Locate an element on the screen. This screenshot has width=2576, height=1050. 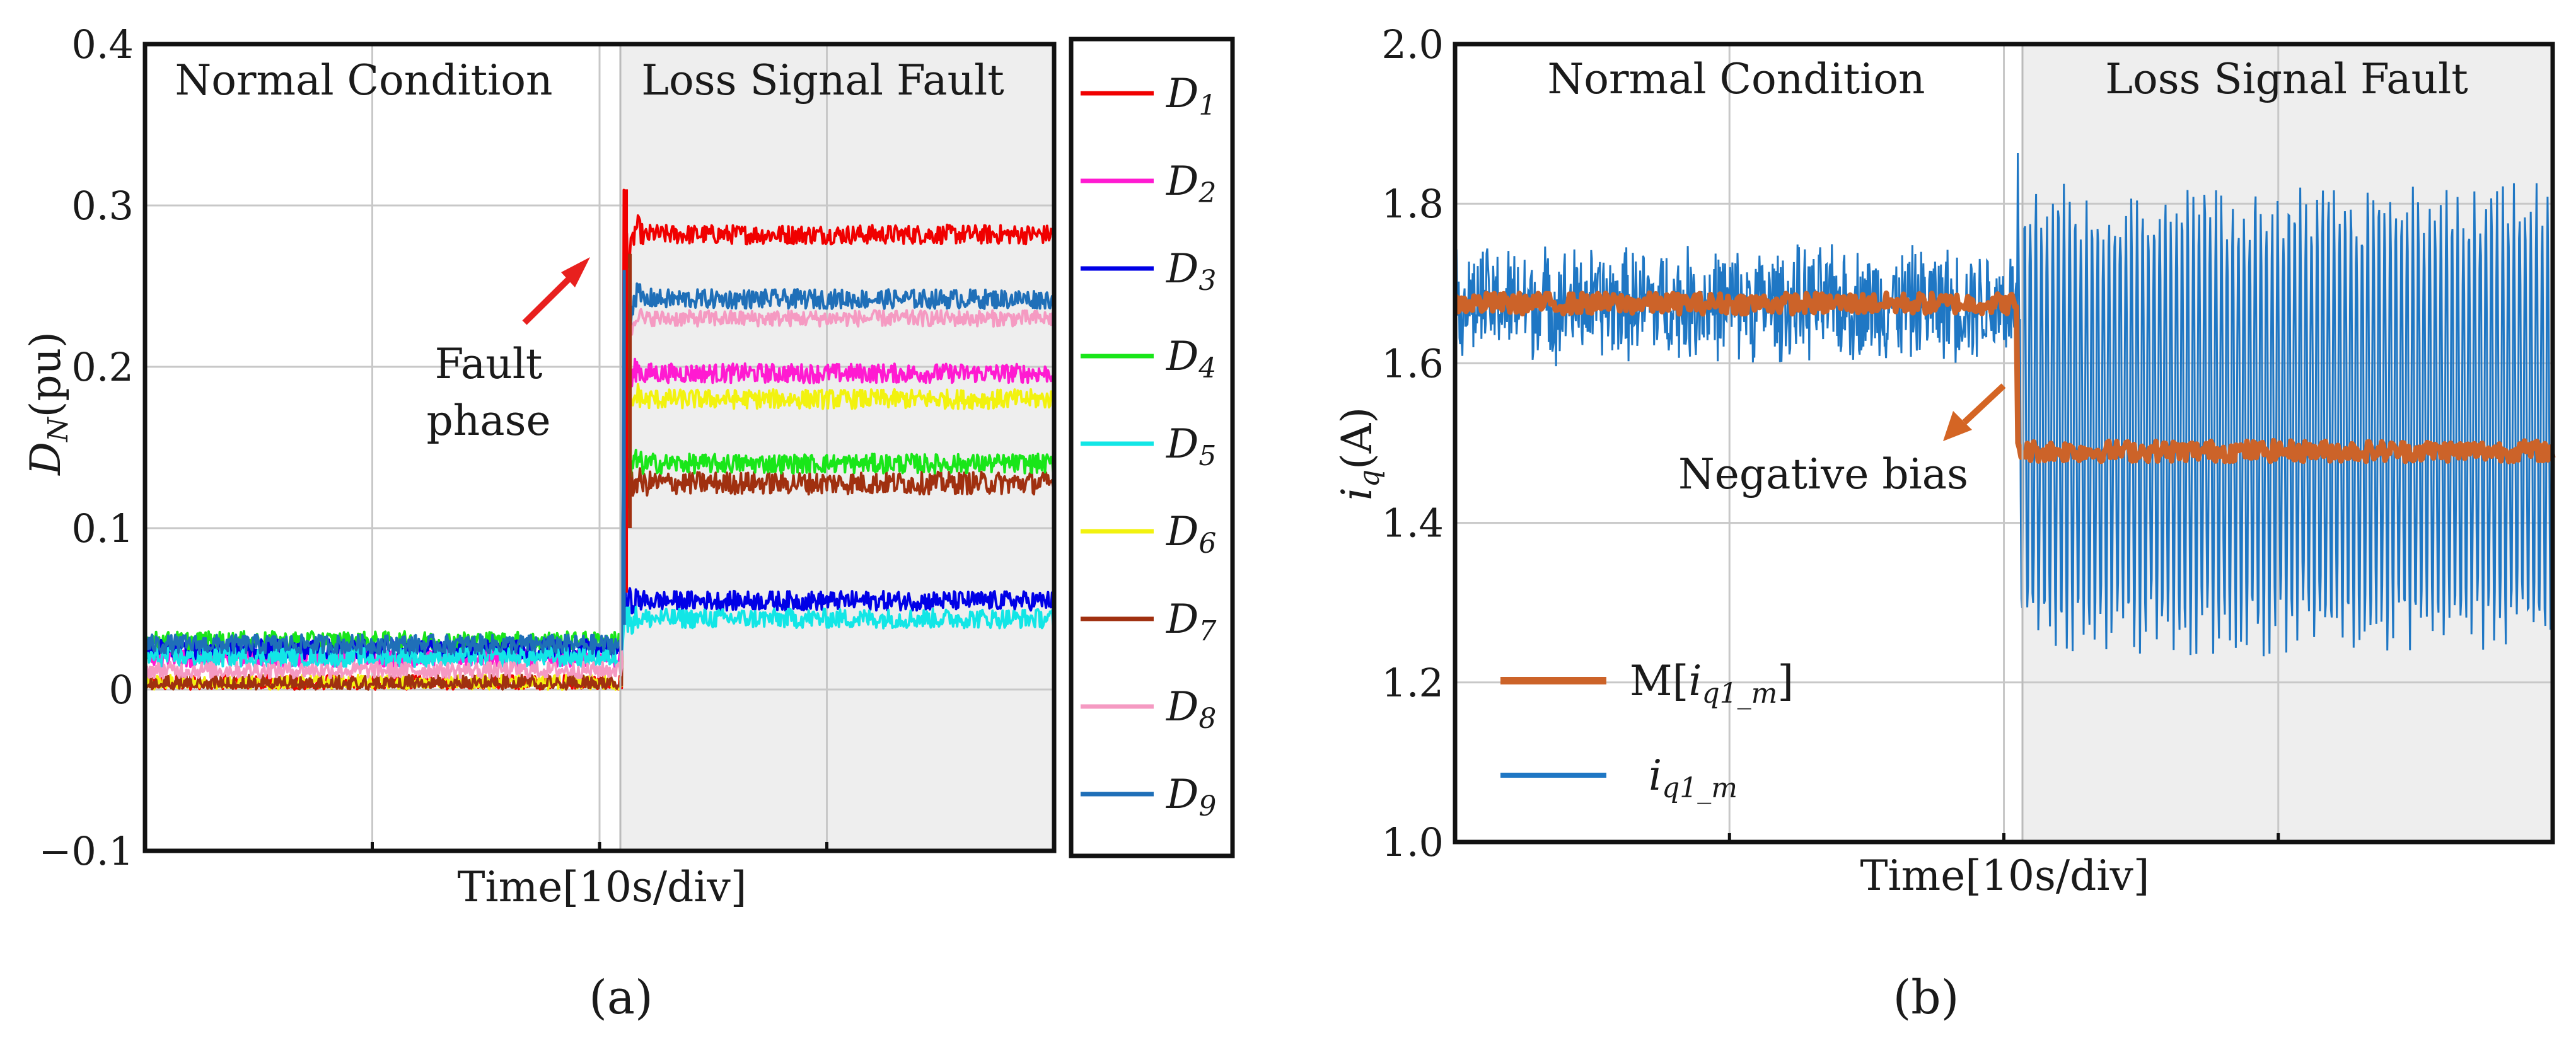
legend-a-label-D7: D7 is located at coordinates (1191, 621).